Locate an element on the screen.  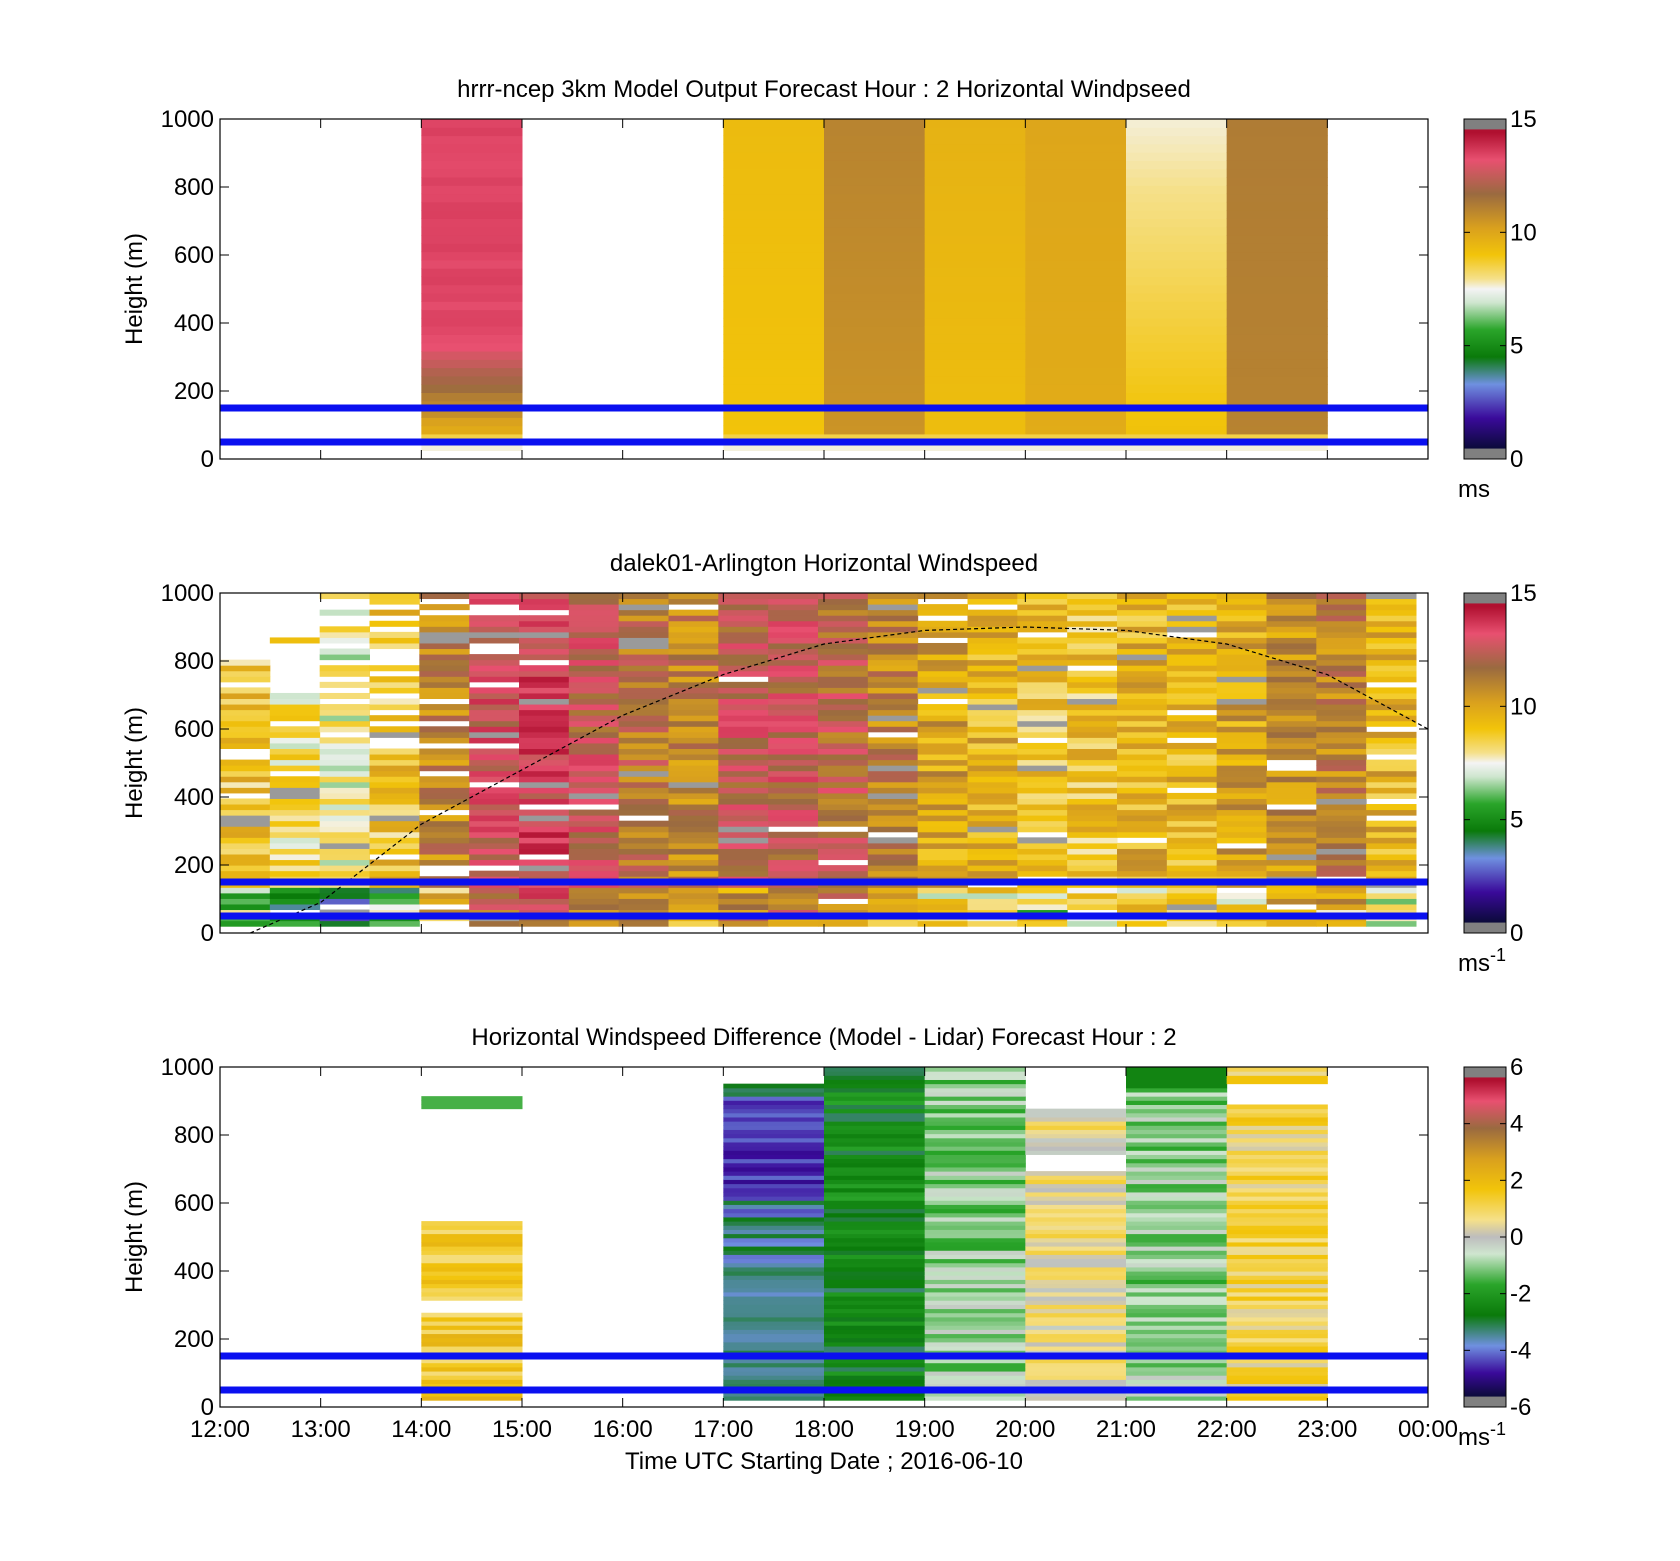
colorbar-tick-label: 5 is located at coordinates (1516, 346).